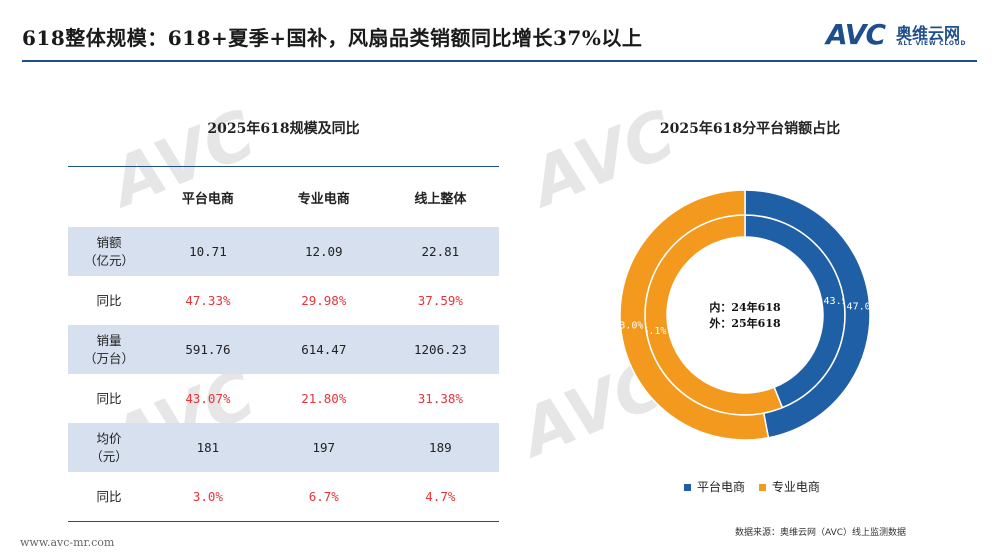  Describe the element at coordinates (440, 196) in the screenshot. I see `column-header: 线上整体` at that location.